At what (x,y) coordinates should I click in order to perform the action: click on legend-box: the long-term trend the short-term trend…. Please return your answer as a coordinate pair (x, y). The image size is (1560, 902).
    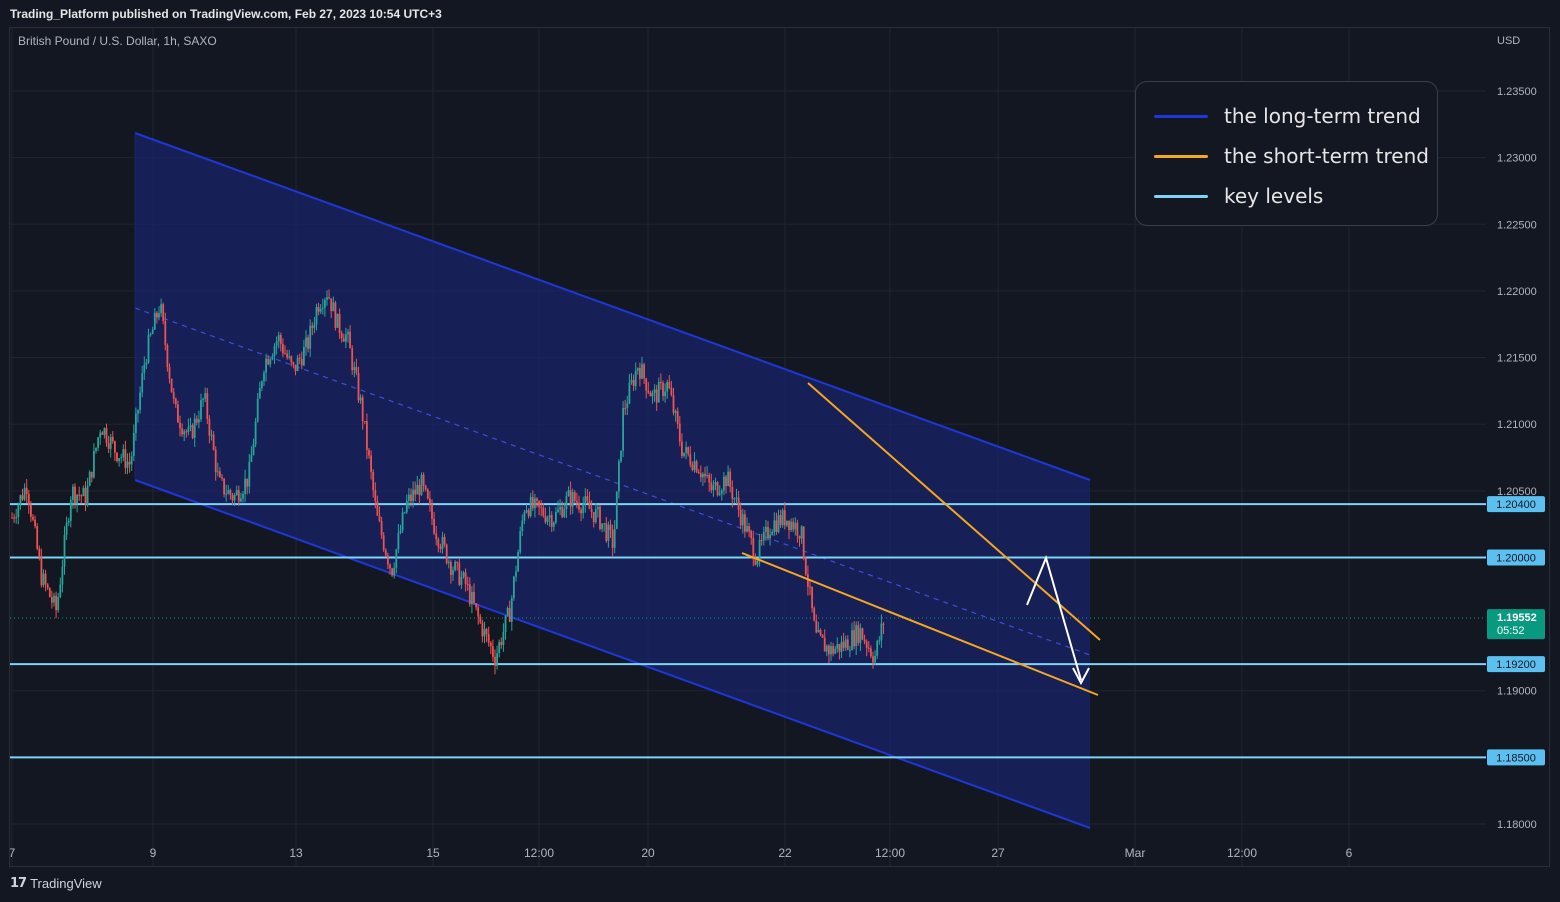
    Looking at the image, I should click on (1286, 153).